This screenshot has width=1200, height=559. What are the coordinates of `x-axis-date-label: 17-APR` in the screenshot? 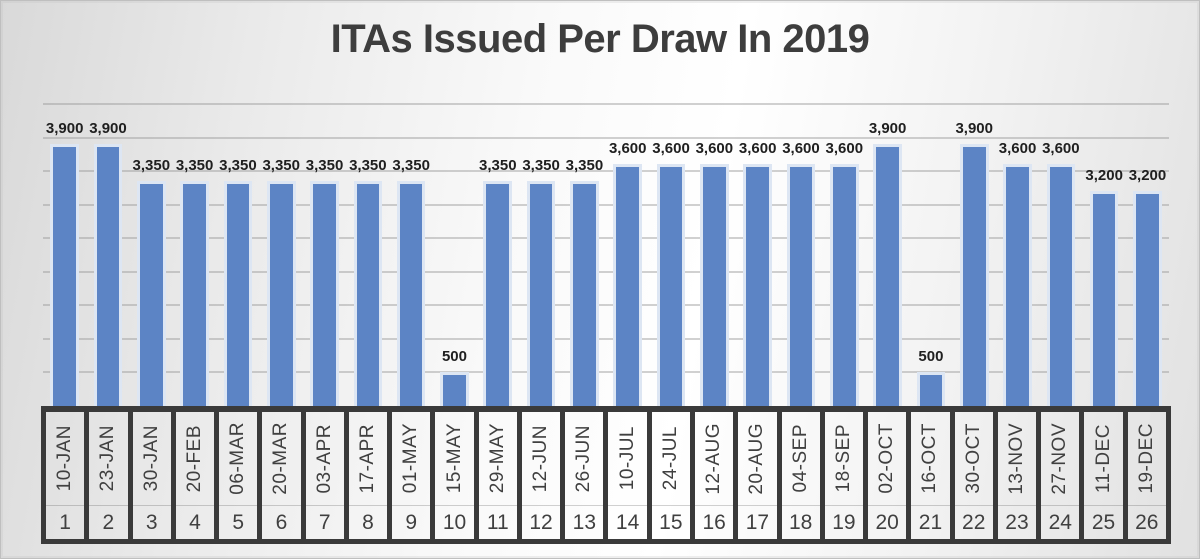 It's located at (367, 458).